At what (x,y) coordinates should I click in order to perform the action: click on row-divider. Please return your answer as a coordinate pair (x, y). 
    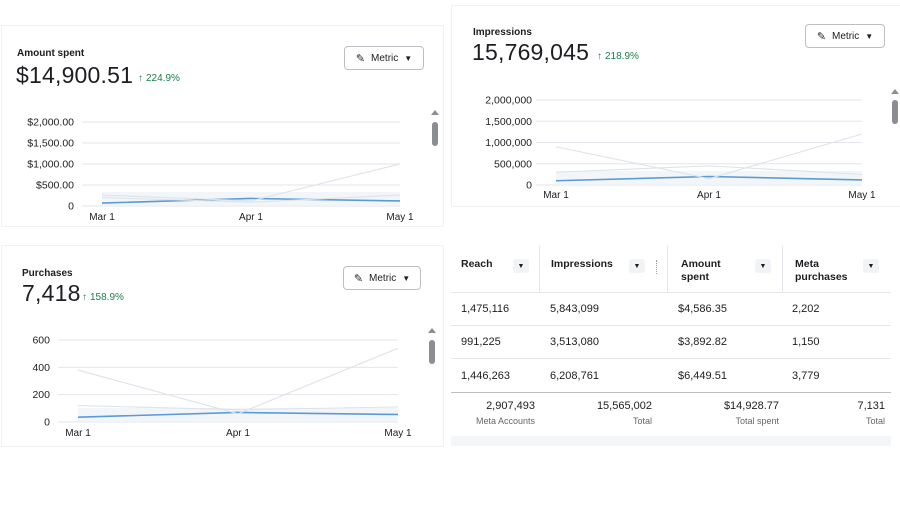
    Looking at the image, I should click on (671, 358).